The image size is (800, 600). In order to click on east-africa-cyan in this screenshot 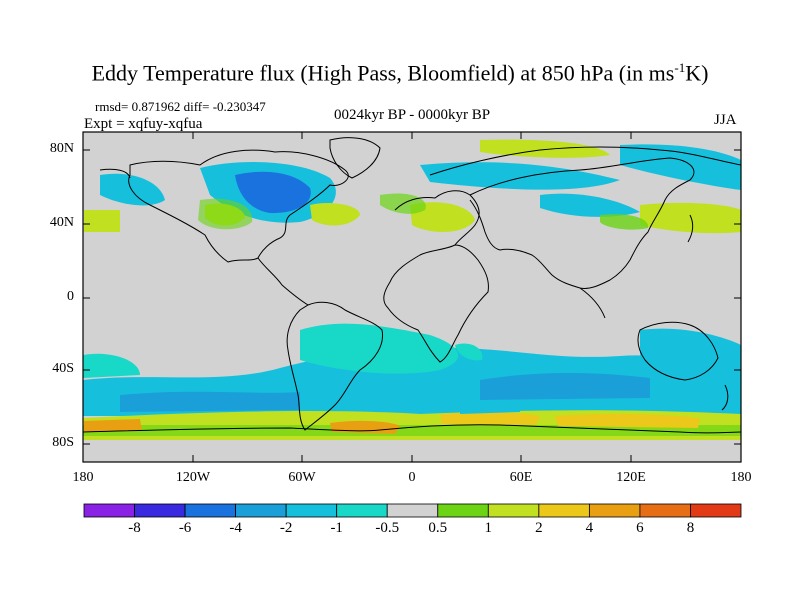, I will do `click(469, 352)`.